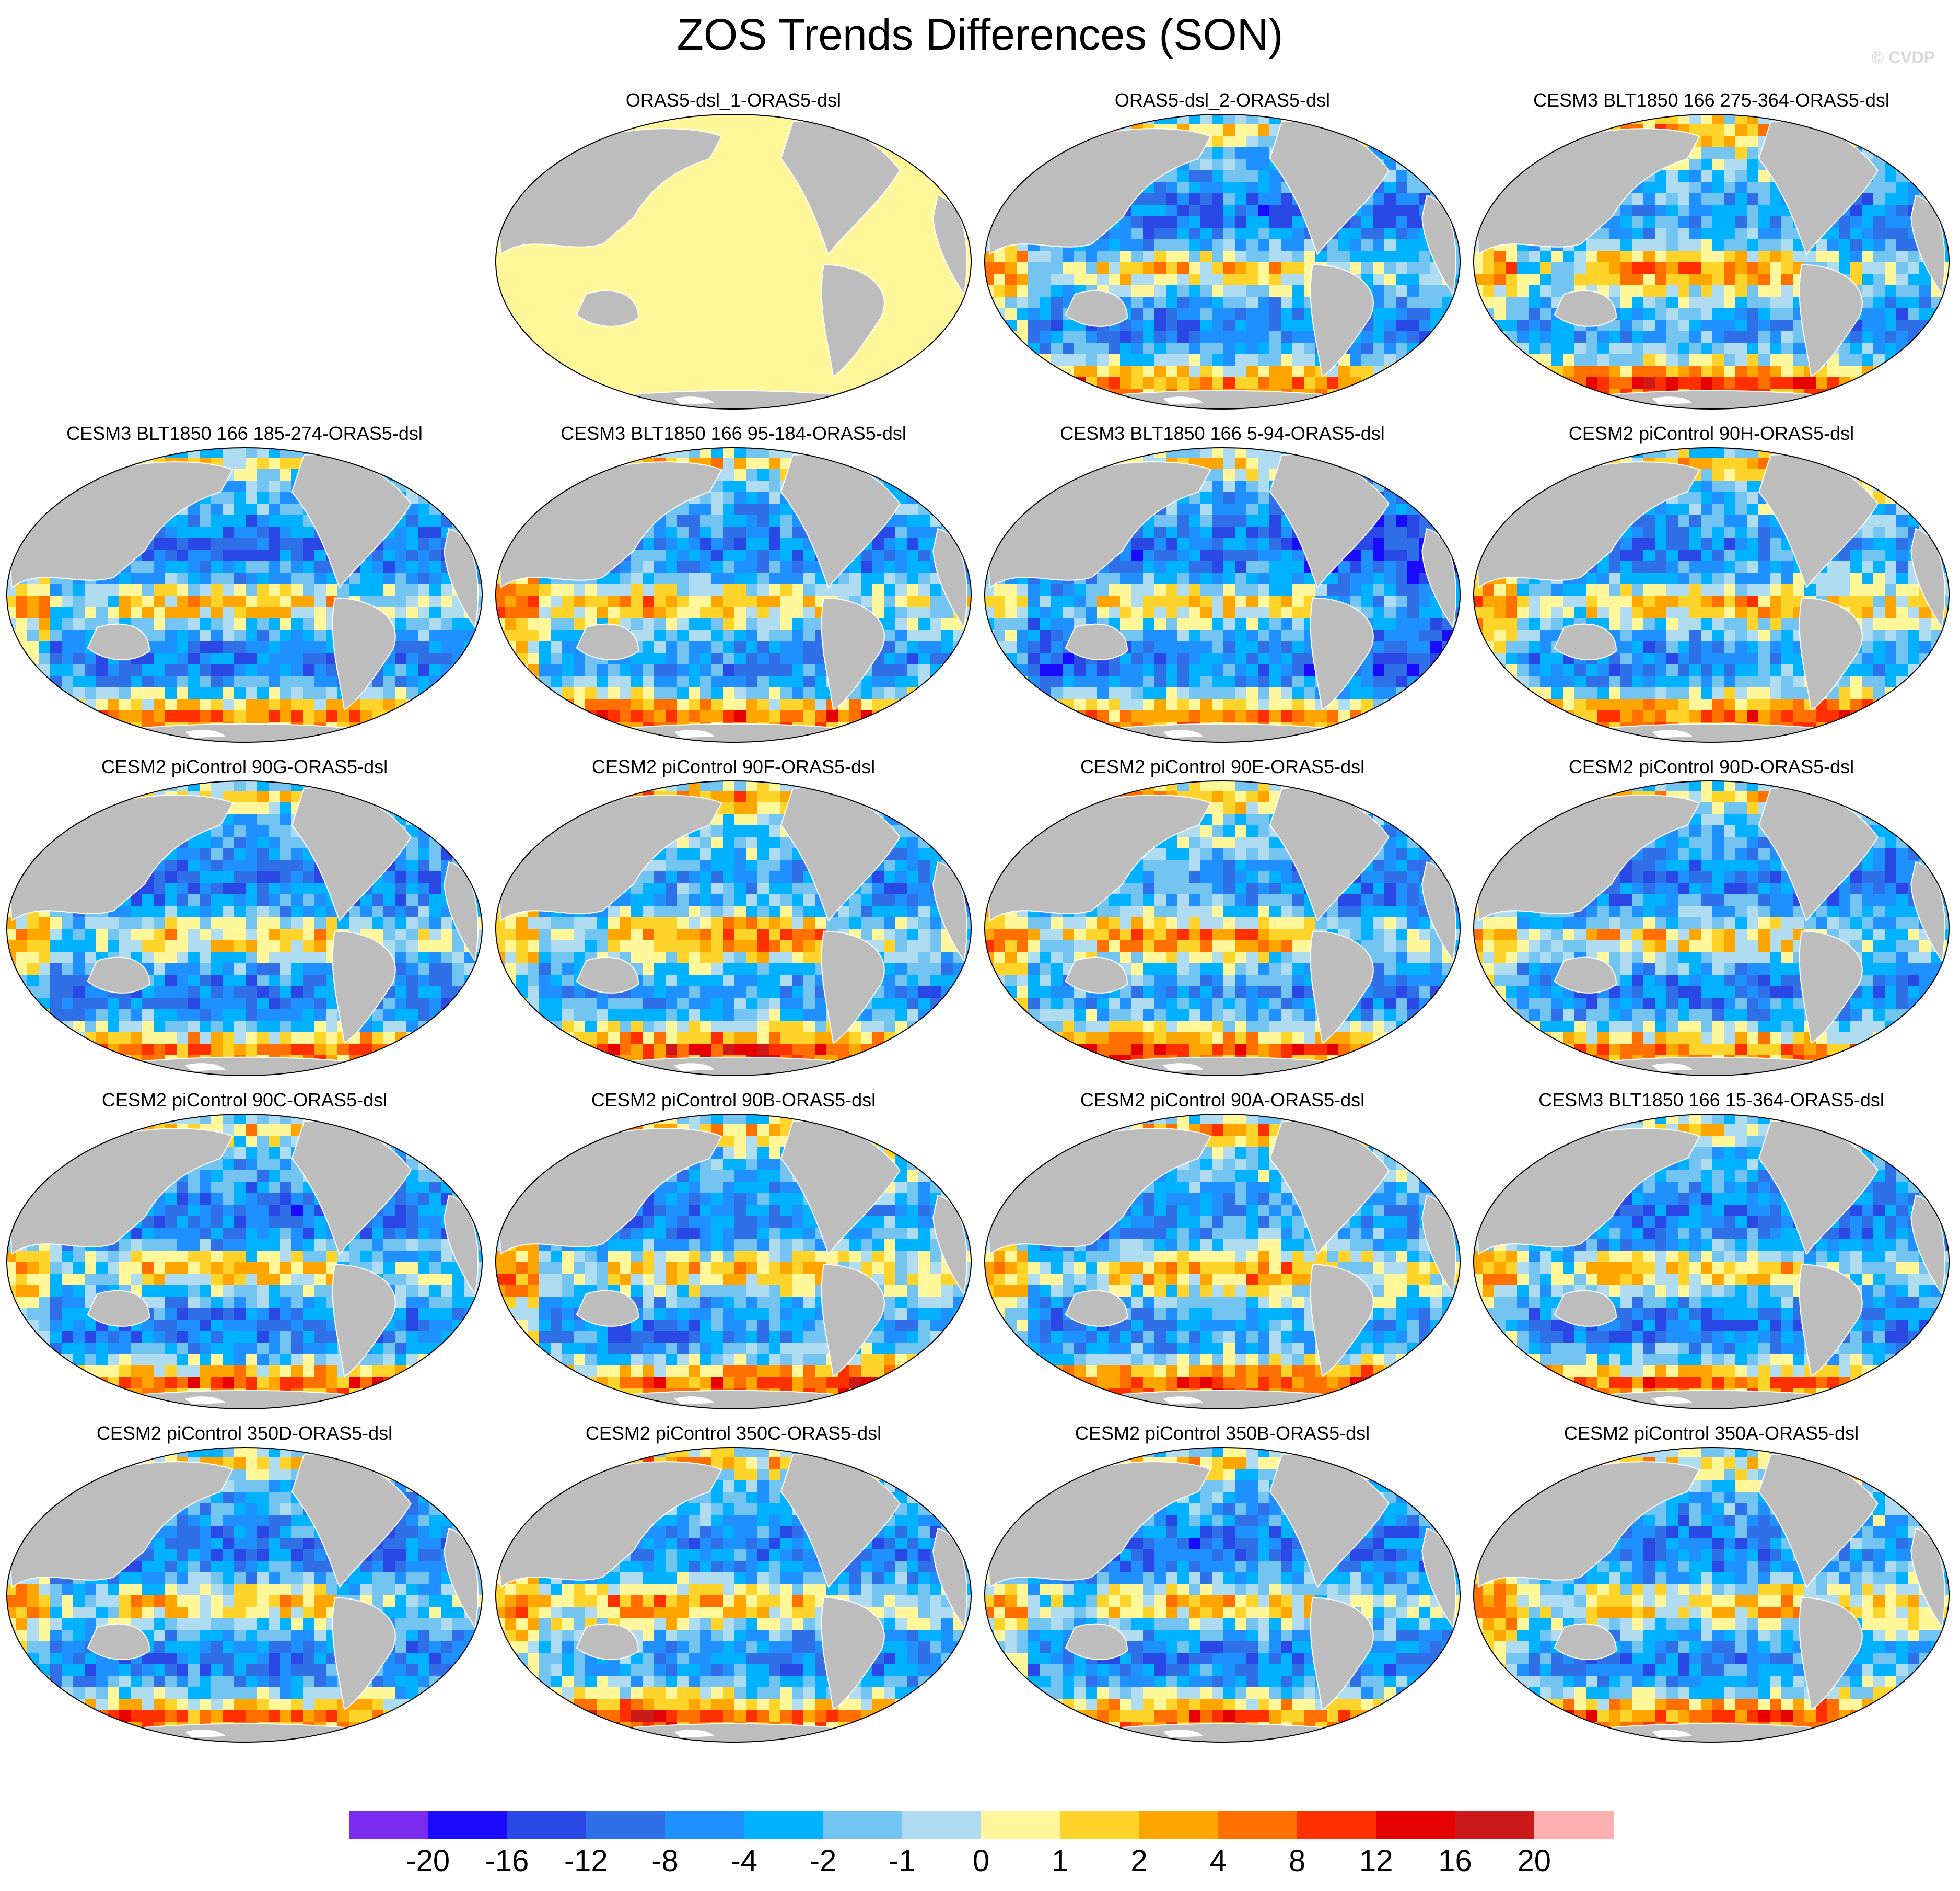 This screenshot has height=1891, width=1960. Describe the element at coordinates (744, 1861) in the screenshot. I see `colorbar-tick-label: -4` at that location.